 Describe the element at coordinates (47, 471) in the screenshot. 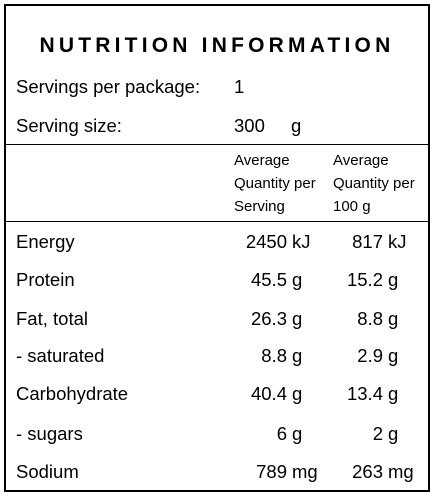

I see `nutrient-name: Sodium` at that location.